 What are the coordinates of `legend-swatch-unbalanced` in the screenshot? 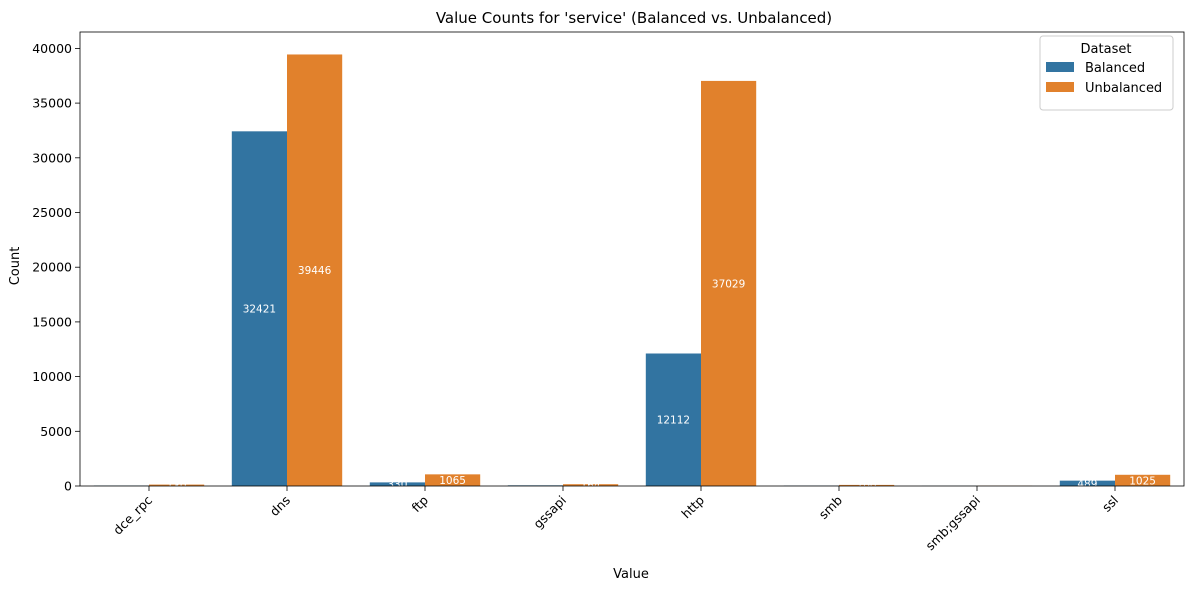 It's located at (1060, 87).